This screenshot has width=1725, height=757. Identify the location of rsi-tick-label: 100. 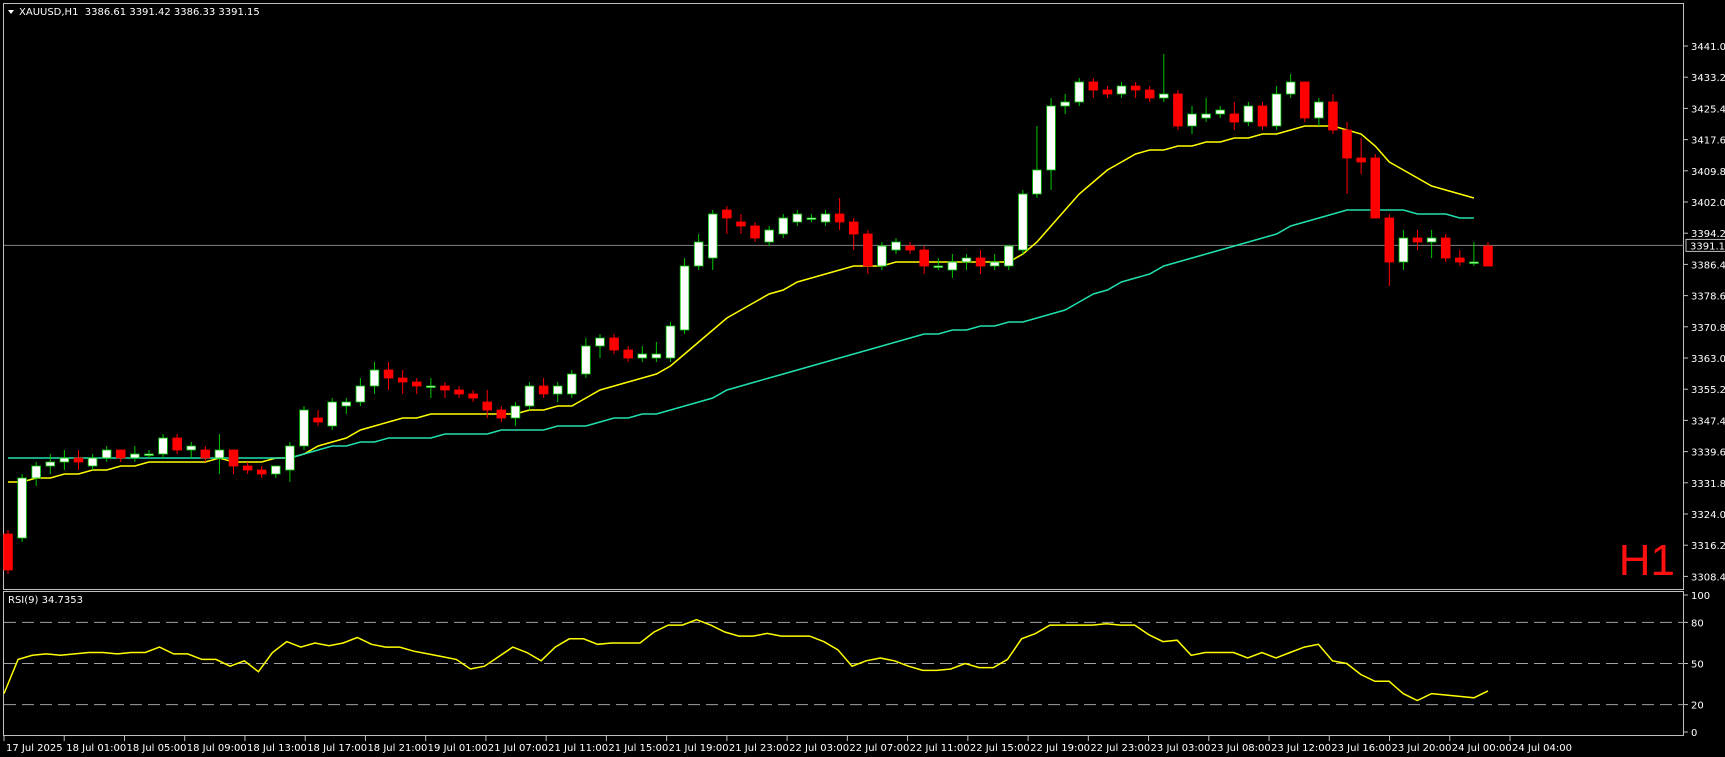
(1700, 596).